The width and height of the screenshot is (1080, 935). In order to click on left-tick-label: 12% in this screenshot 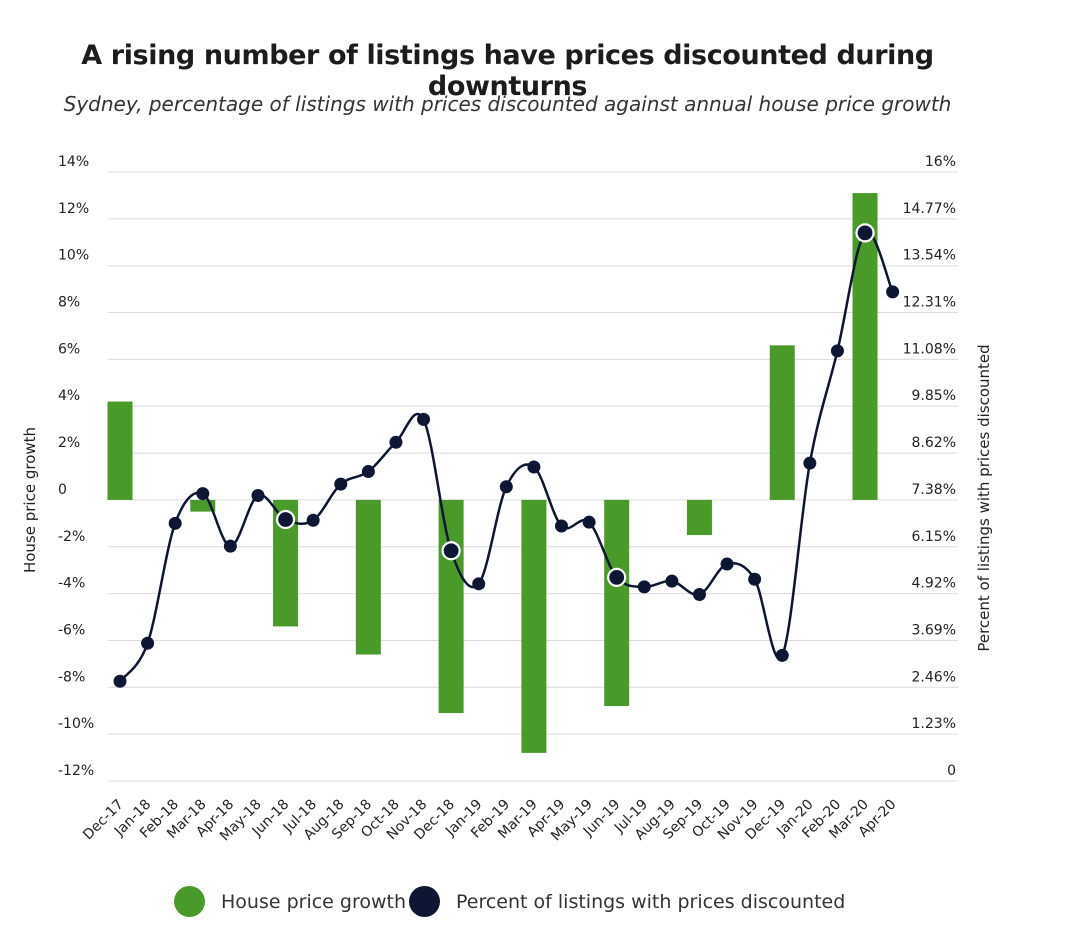, I will do `click(73, 209)`.